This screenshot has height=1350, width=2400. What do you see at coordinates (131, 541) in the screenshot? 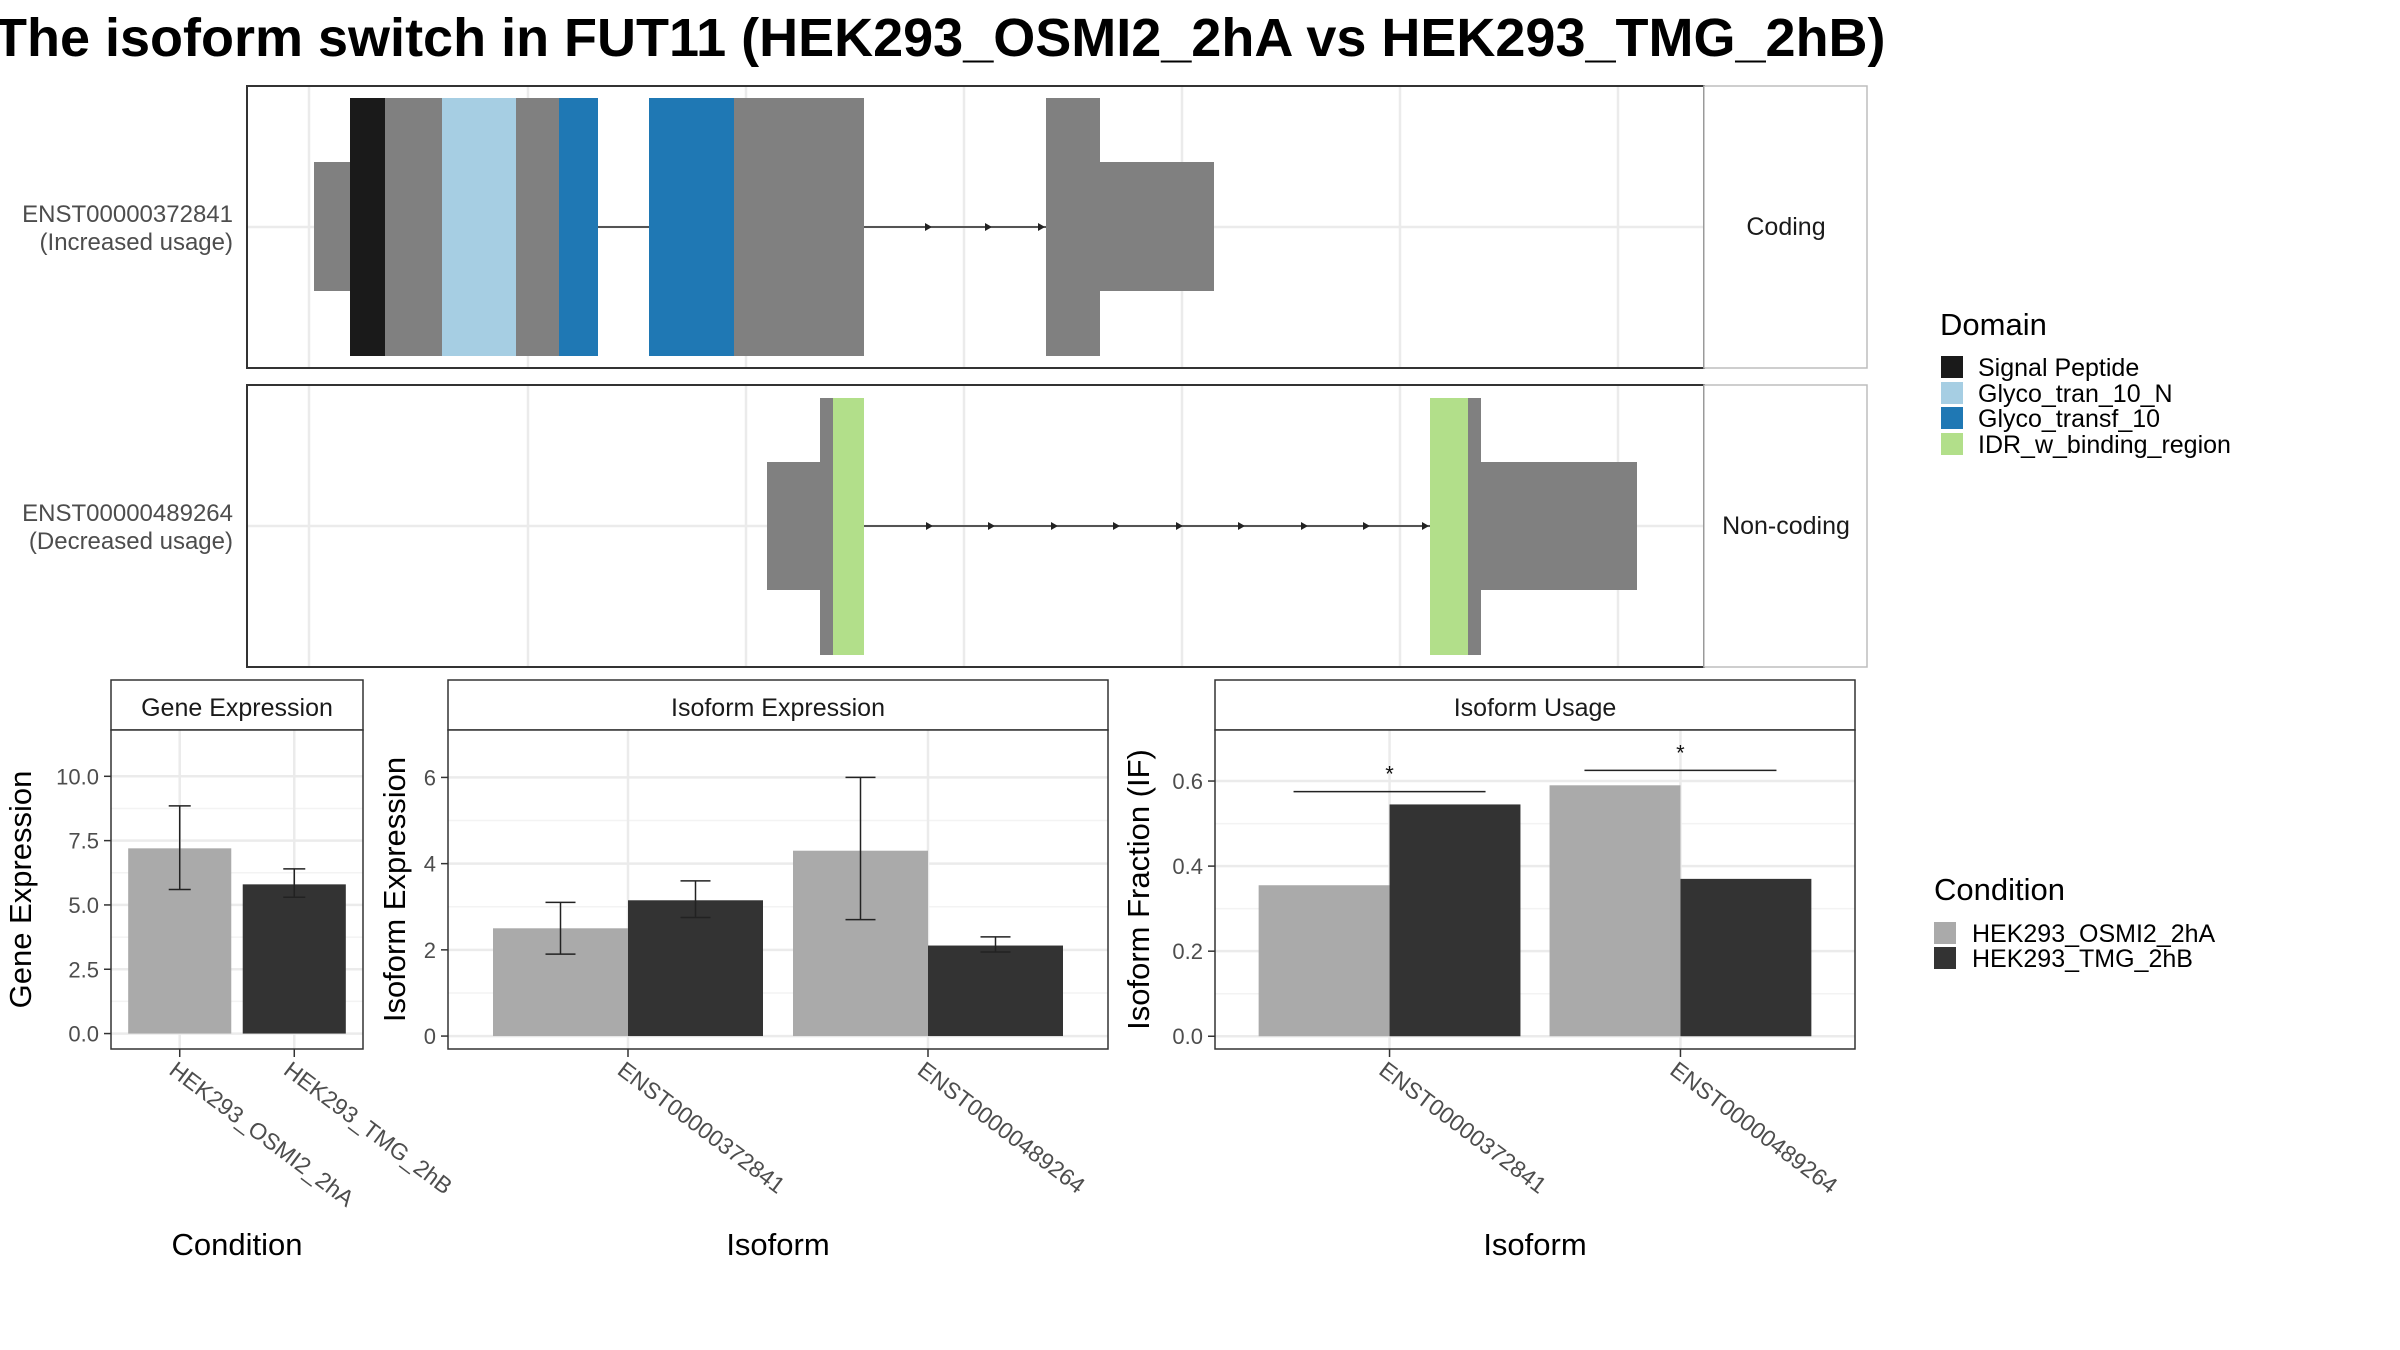
I see `transcript-2-usage-label: (Decreased usage)` at bounding box center [131, 541].